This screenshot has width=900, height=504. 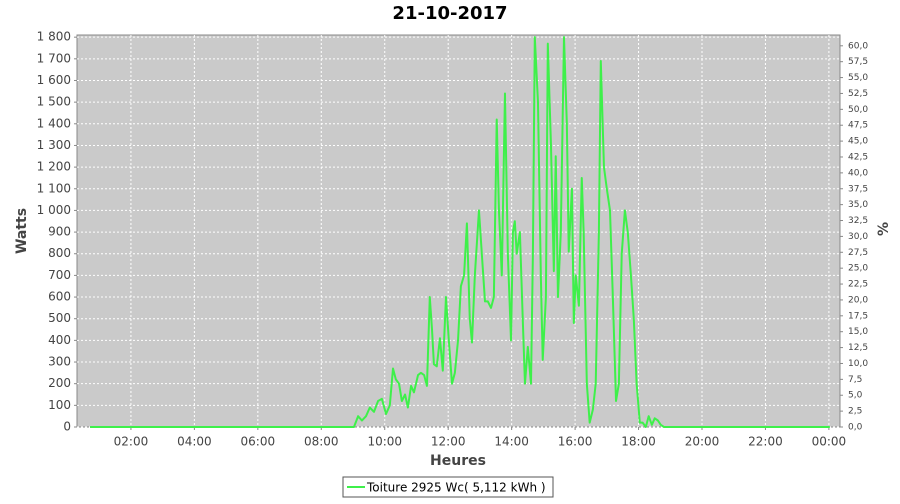 What do you see at coordinates (449, 13) in the screenshot?
I see `chart-title: 21-10-2017` at bounding box center [449, 13].